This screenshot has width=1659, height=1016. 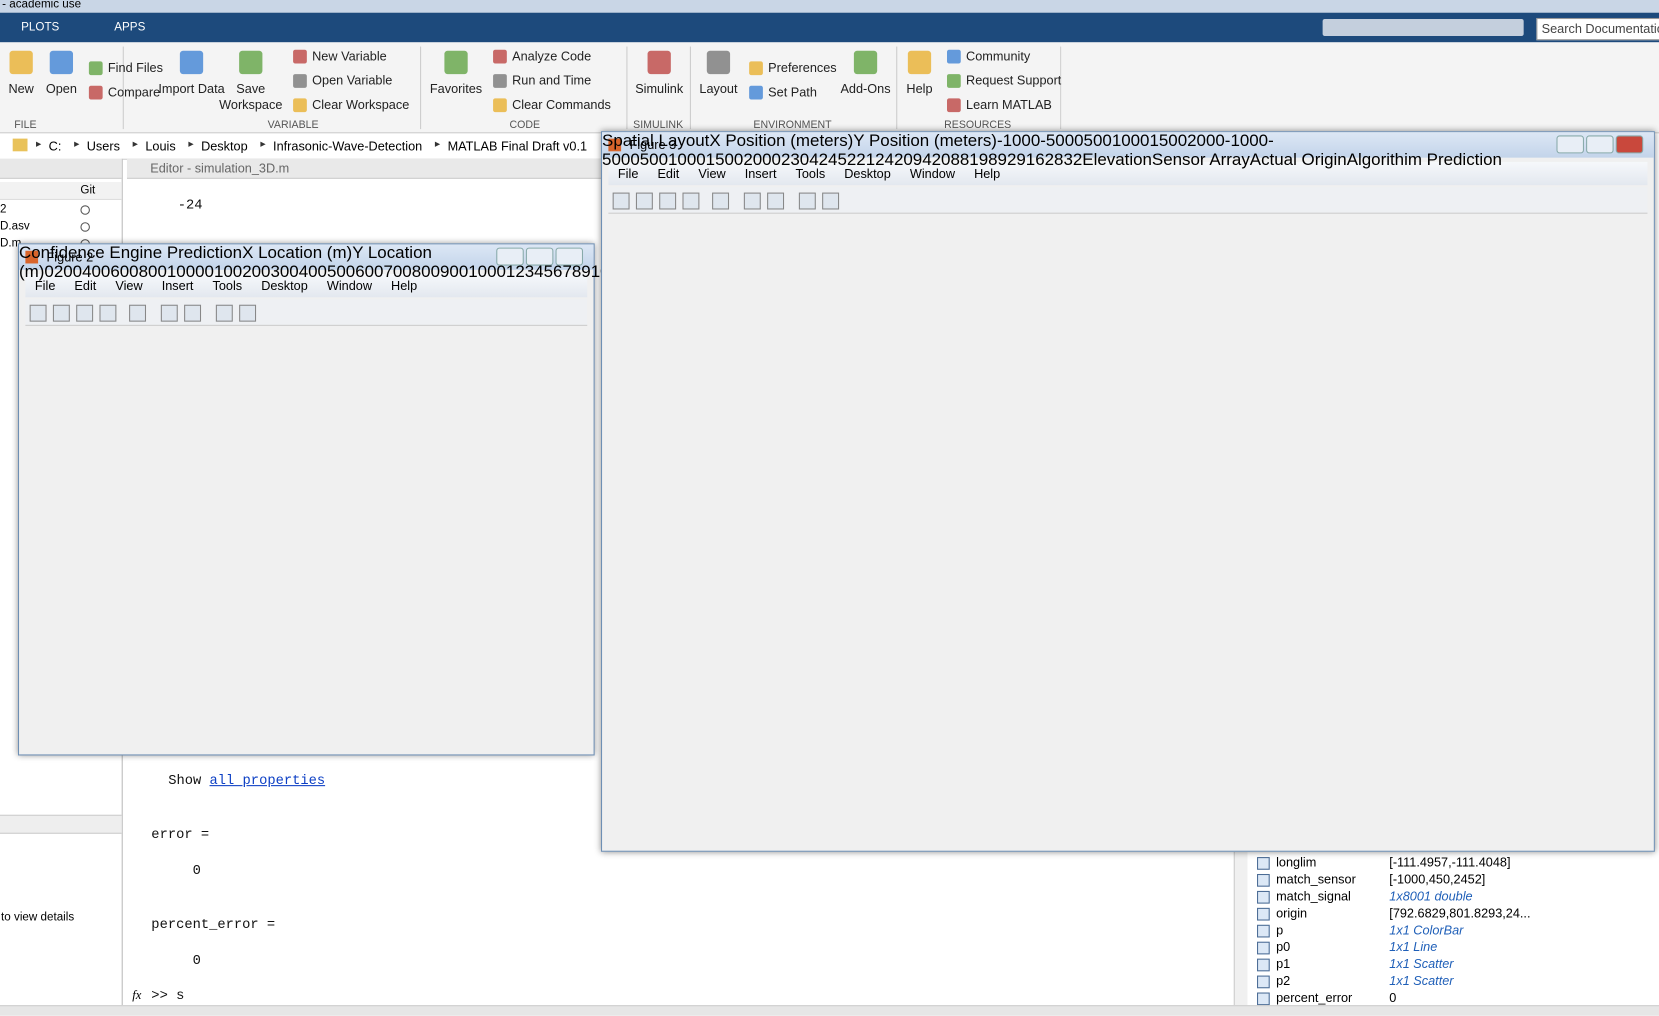 What do you see at coordinates (456, 89) in the screenshot?
I see `ribbon-button: Favorites` at bounding box center [456, 89].